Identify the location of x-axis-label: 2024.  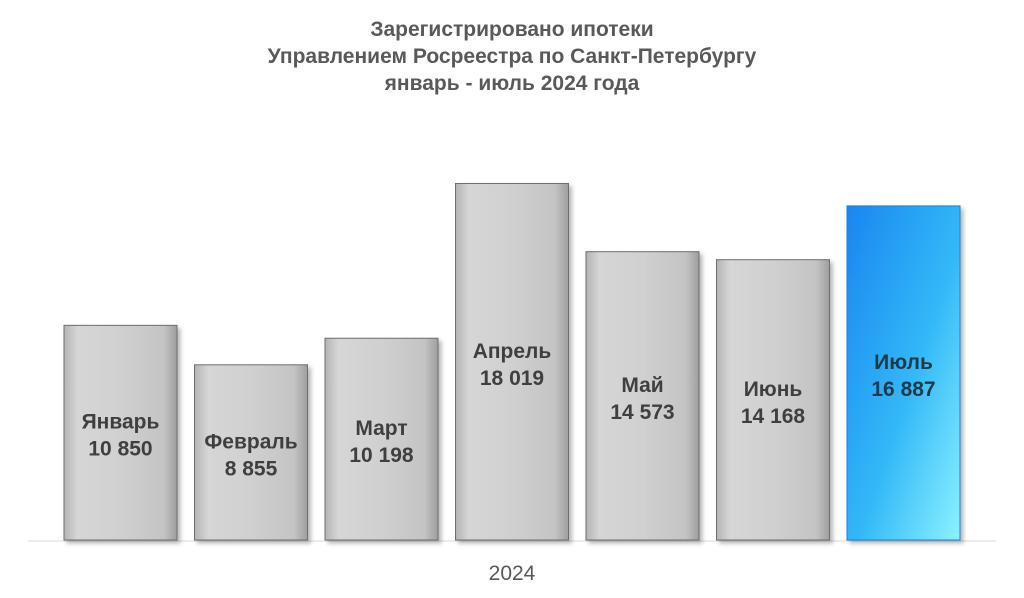
(512, 573).